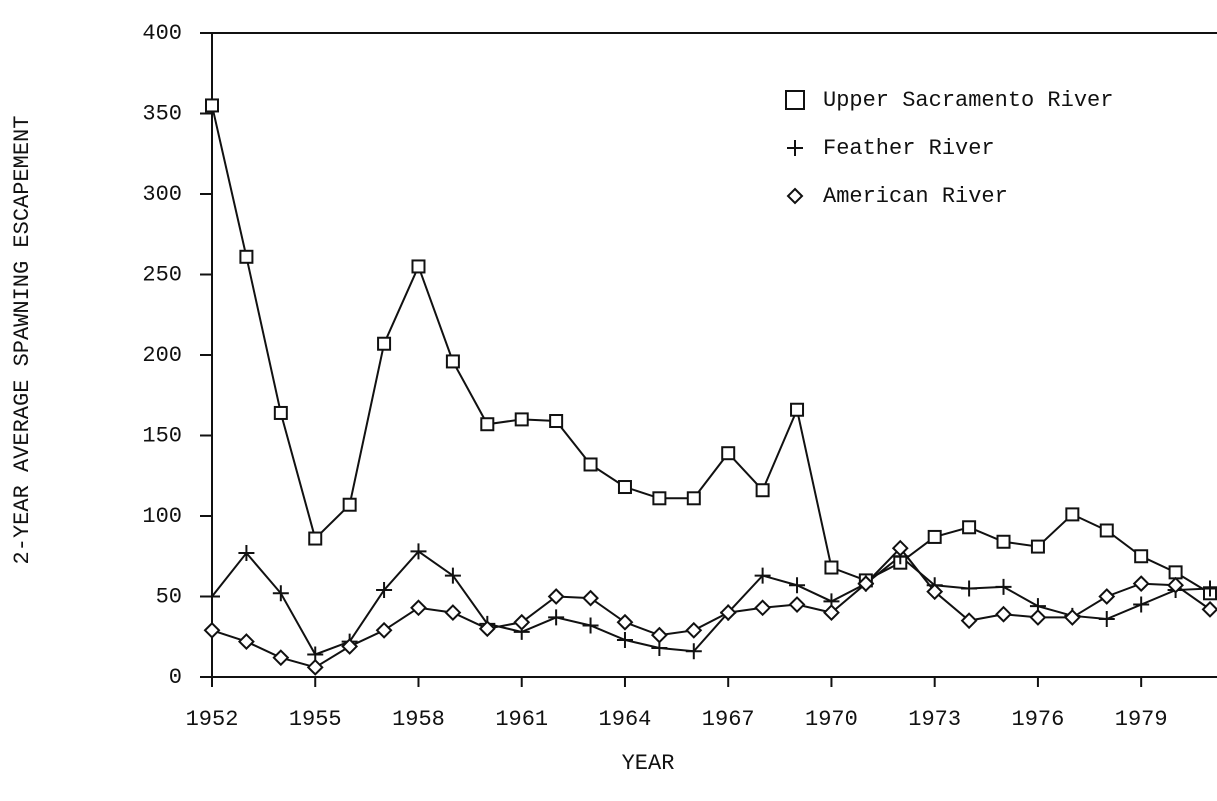  Describe the element at coordinates (162, 355) in the screenshot. I see `y-tick-label: 200` at that location.